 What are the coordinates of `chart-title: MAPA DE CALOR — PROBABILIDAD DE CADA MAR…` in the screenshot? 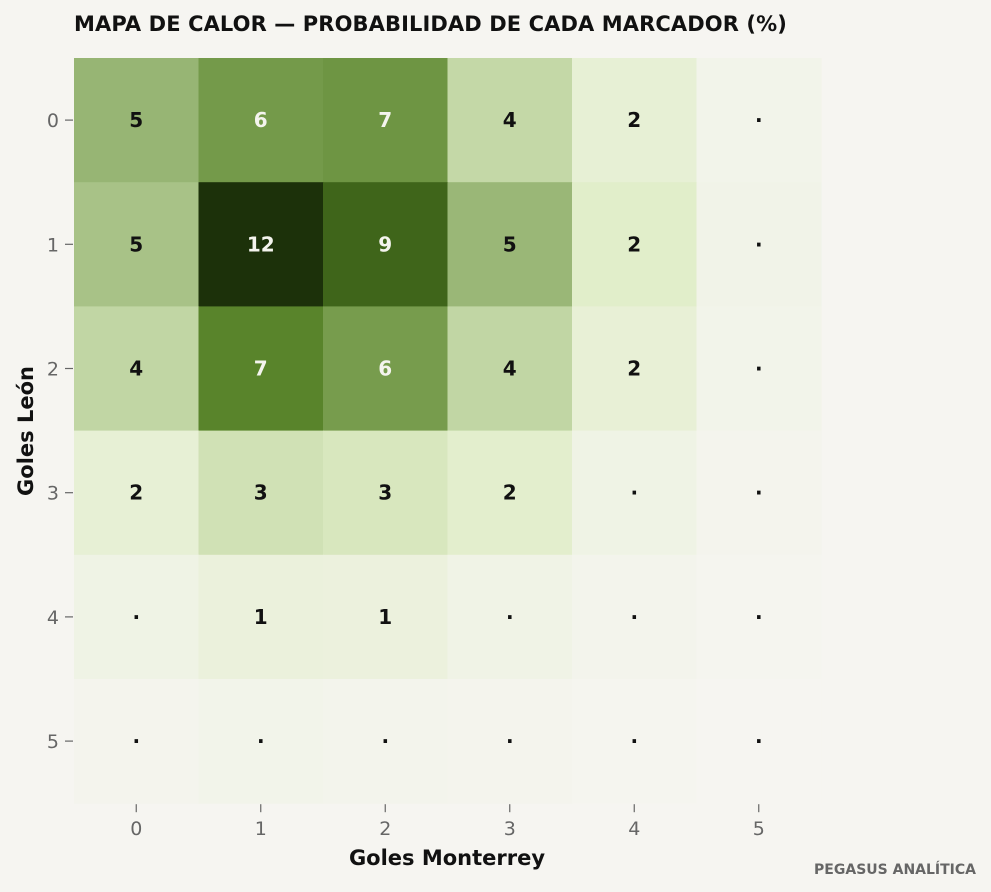 It's located at (430, 24).